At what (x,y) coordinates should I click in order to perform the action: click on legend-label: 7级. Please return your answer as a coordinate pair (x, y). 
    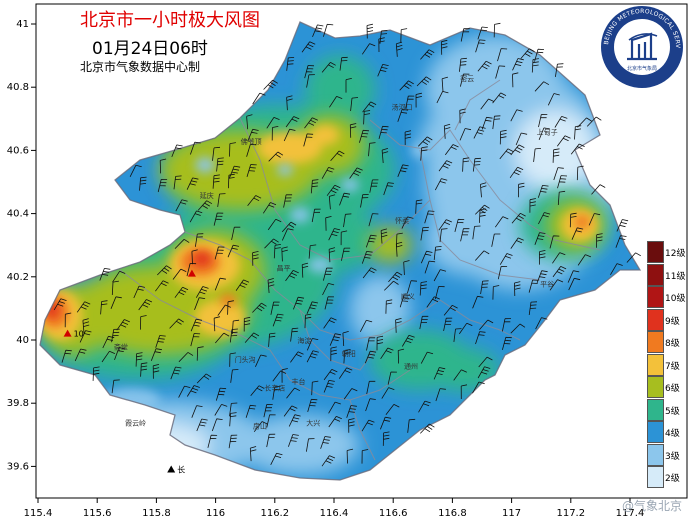
    Looking at the image, I should click on (672, 366).